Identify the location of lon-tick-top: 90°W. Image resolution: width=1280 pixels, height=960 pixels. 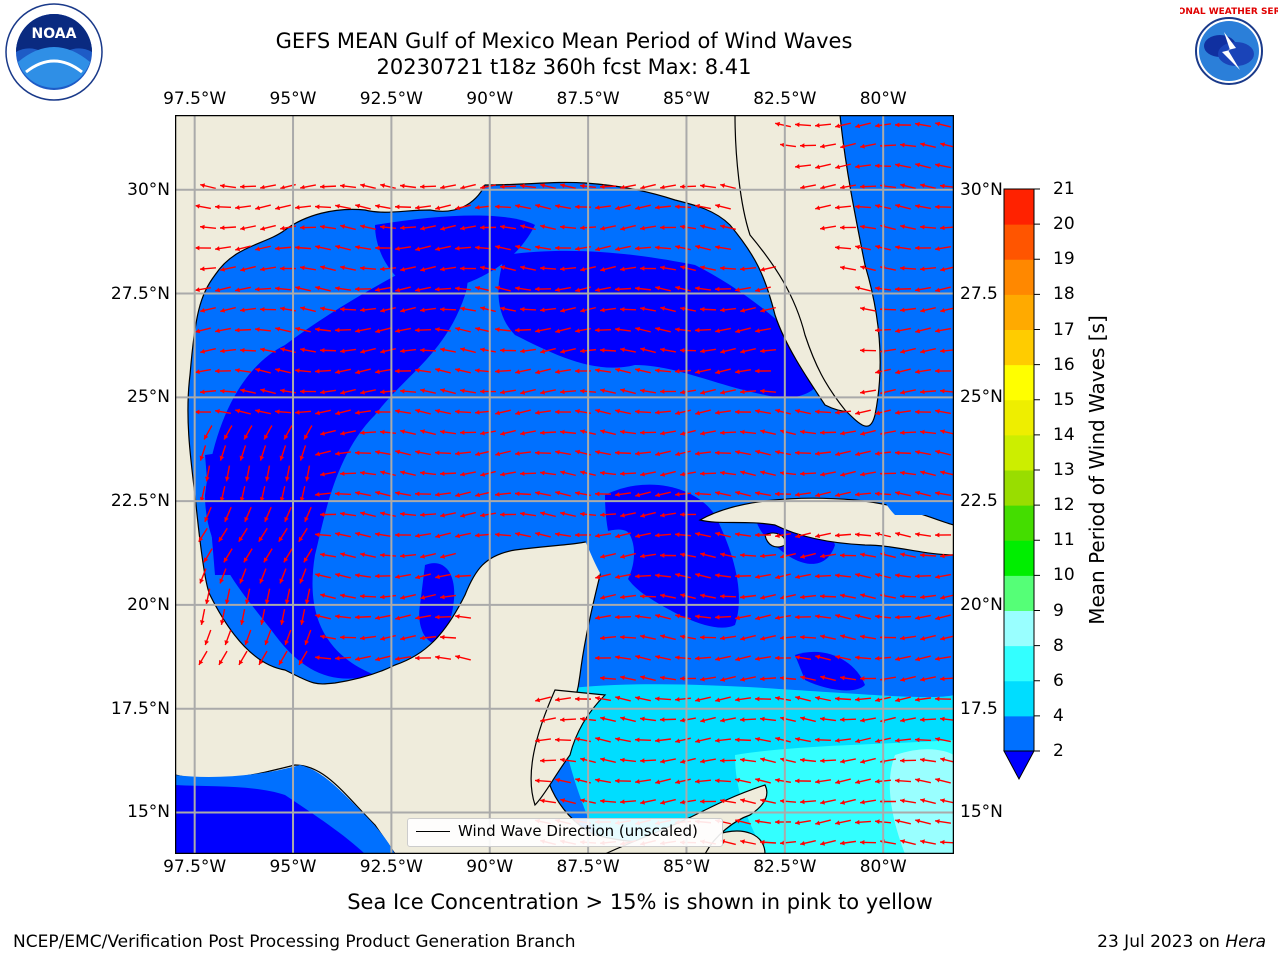
(490, 99).